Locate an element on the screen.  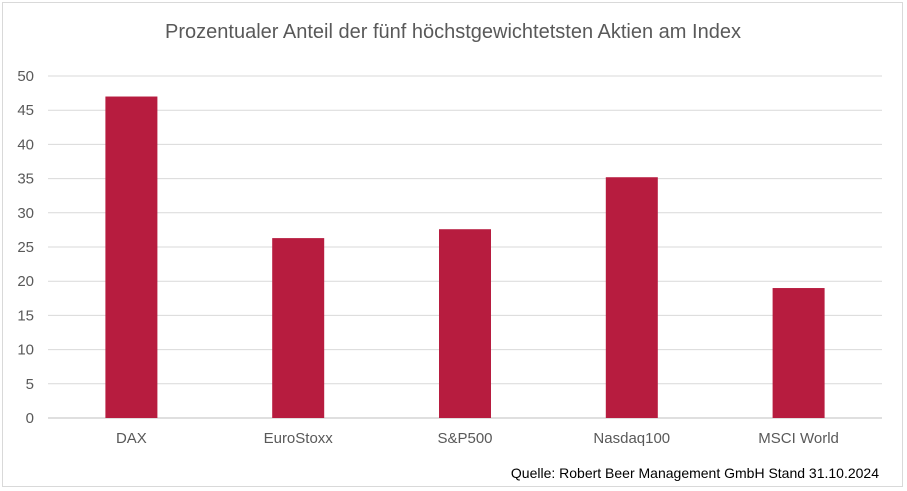
y-tick-label: 20 is located at coordinates (25, 281).